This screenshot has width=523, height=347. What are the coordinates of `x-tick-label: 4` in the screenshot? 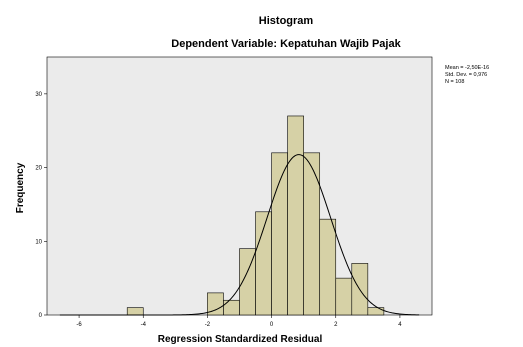 It's located at (400, 325).